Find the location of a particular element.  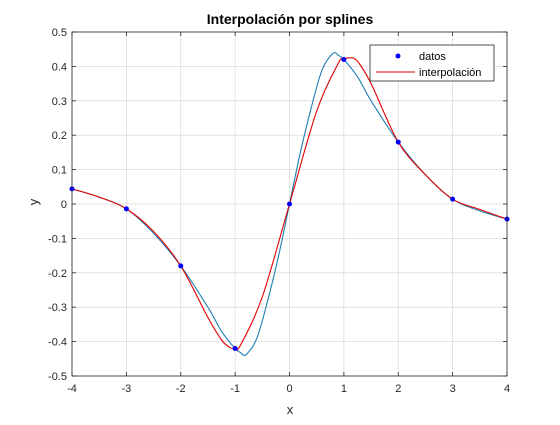

x-tick-label: -1 is located at coordinates (235, 389).